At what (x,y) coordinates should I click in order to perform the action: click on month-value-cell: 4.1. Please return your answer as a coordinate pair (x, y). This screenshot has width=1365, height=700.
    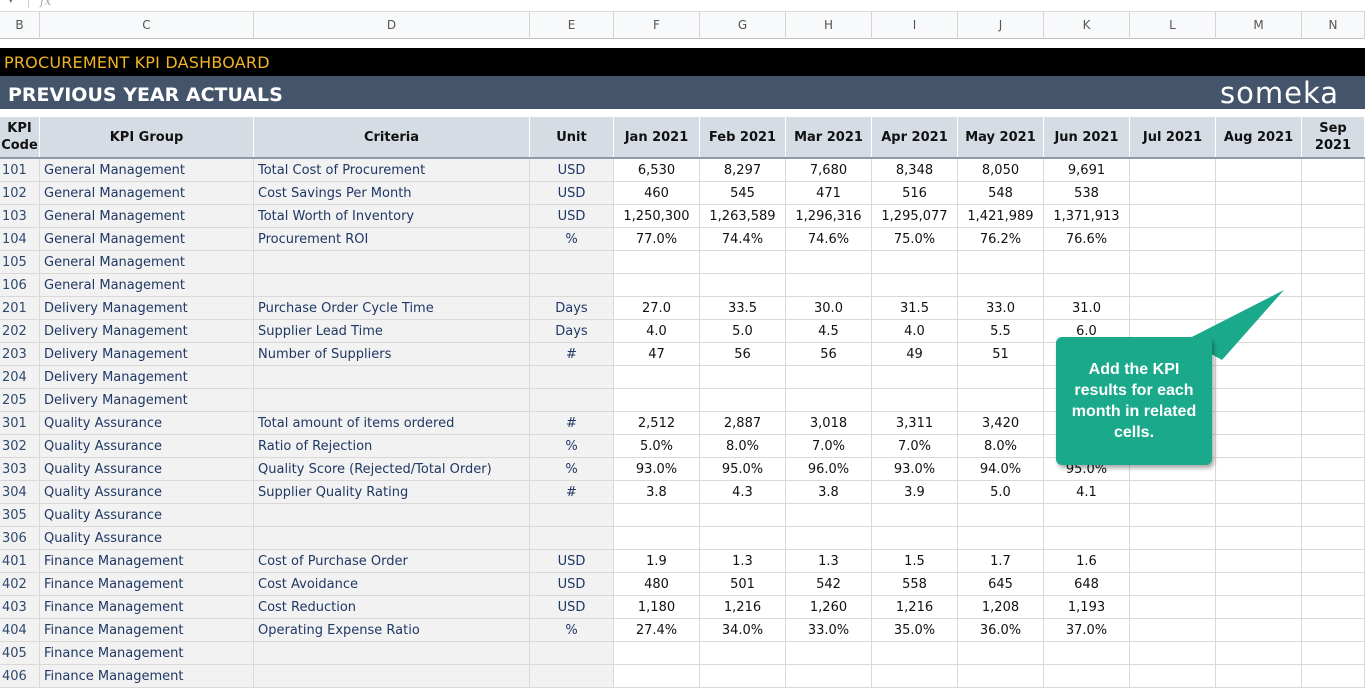
    Looking at the image, I should click on (1087, 492).